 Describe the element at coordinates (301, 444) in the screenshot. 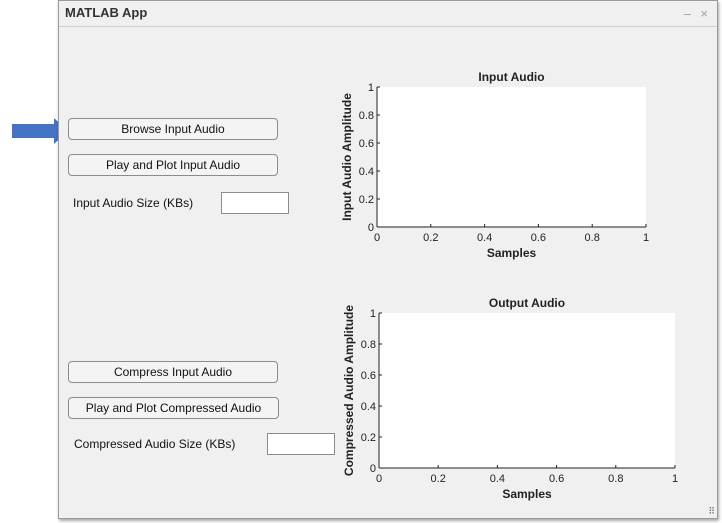

I see `compressed-audio-size-field` at that location.